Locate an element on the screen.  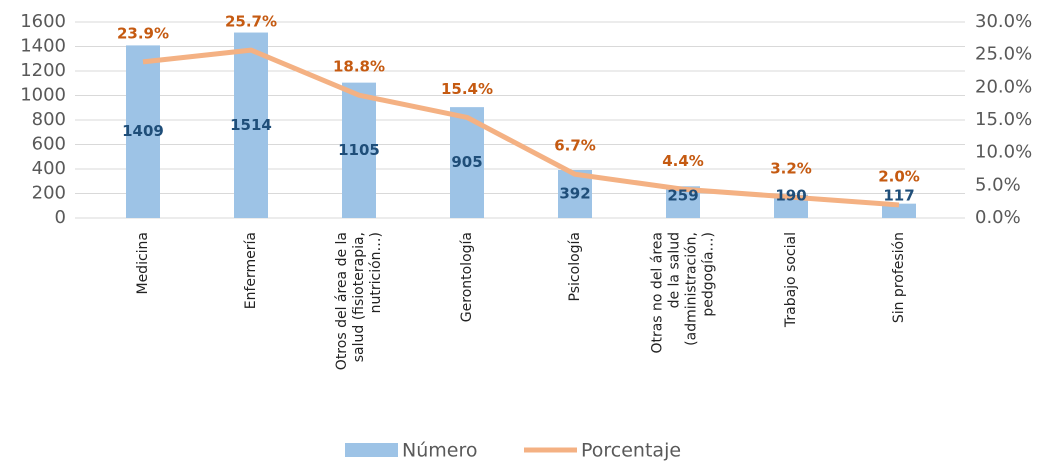
y-tick-label: 400 is located at coordinates (49, 168).